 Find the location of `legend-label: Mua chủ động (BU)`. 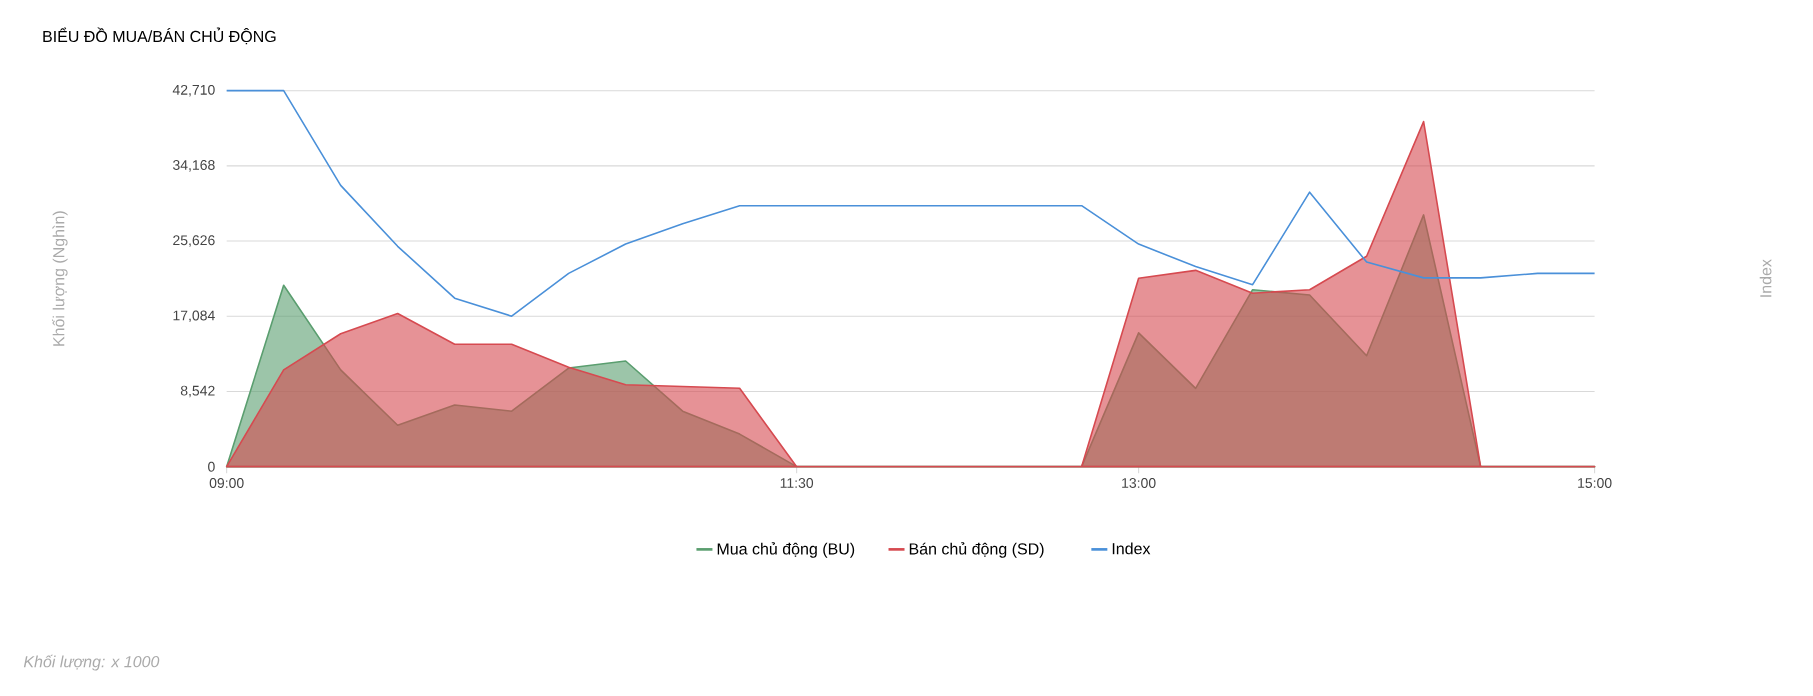

legend-label: Mua chủ động (BU) is located at coordinates (786, 550).